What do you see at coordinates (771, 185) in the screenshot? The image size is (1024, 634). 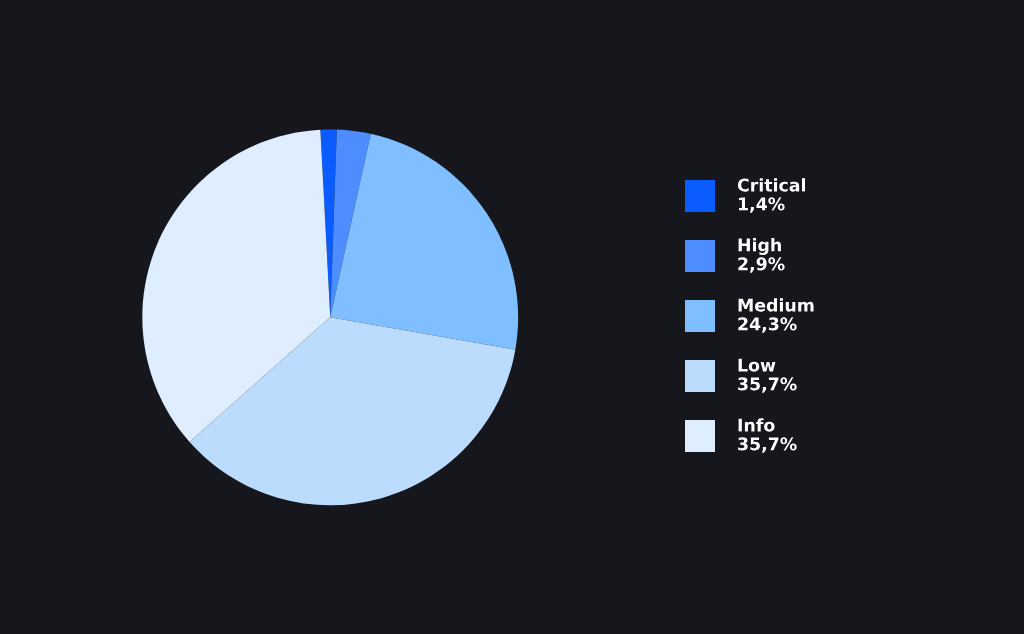 I see `legend-label: Critical` at bounding box center [771, 185].